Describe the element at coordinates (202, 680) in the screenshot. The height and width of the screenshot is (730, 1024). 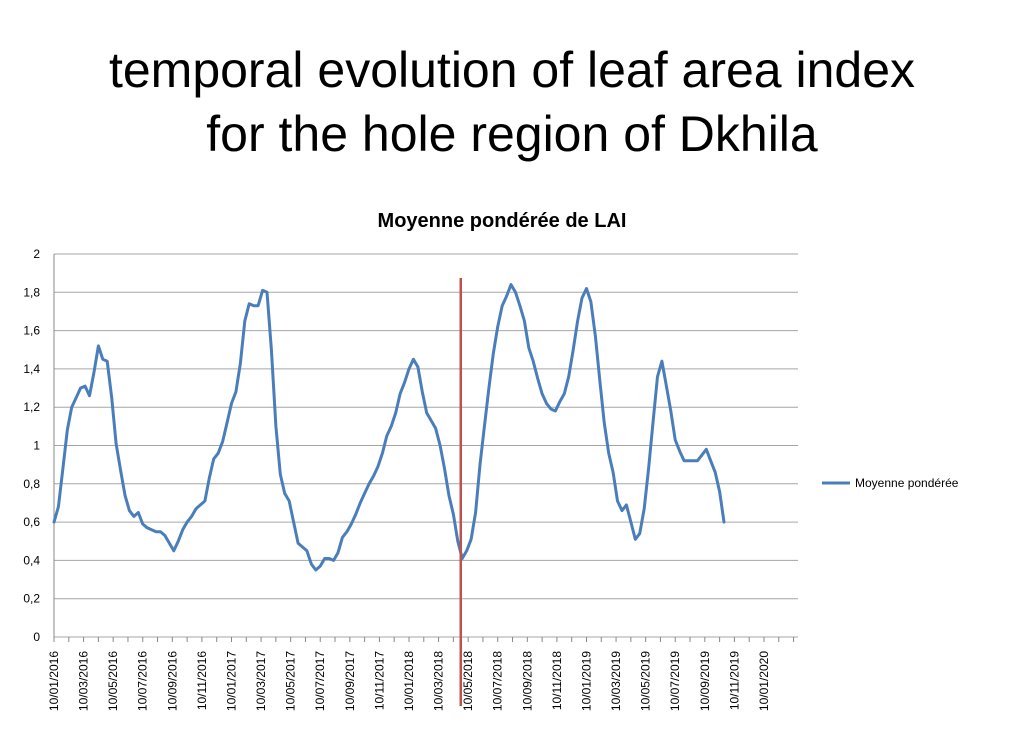
I see `x-tick-label: 10/11/2016` at that location.